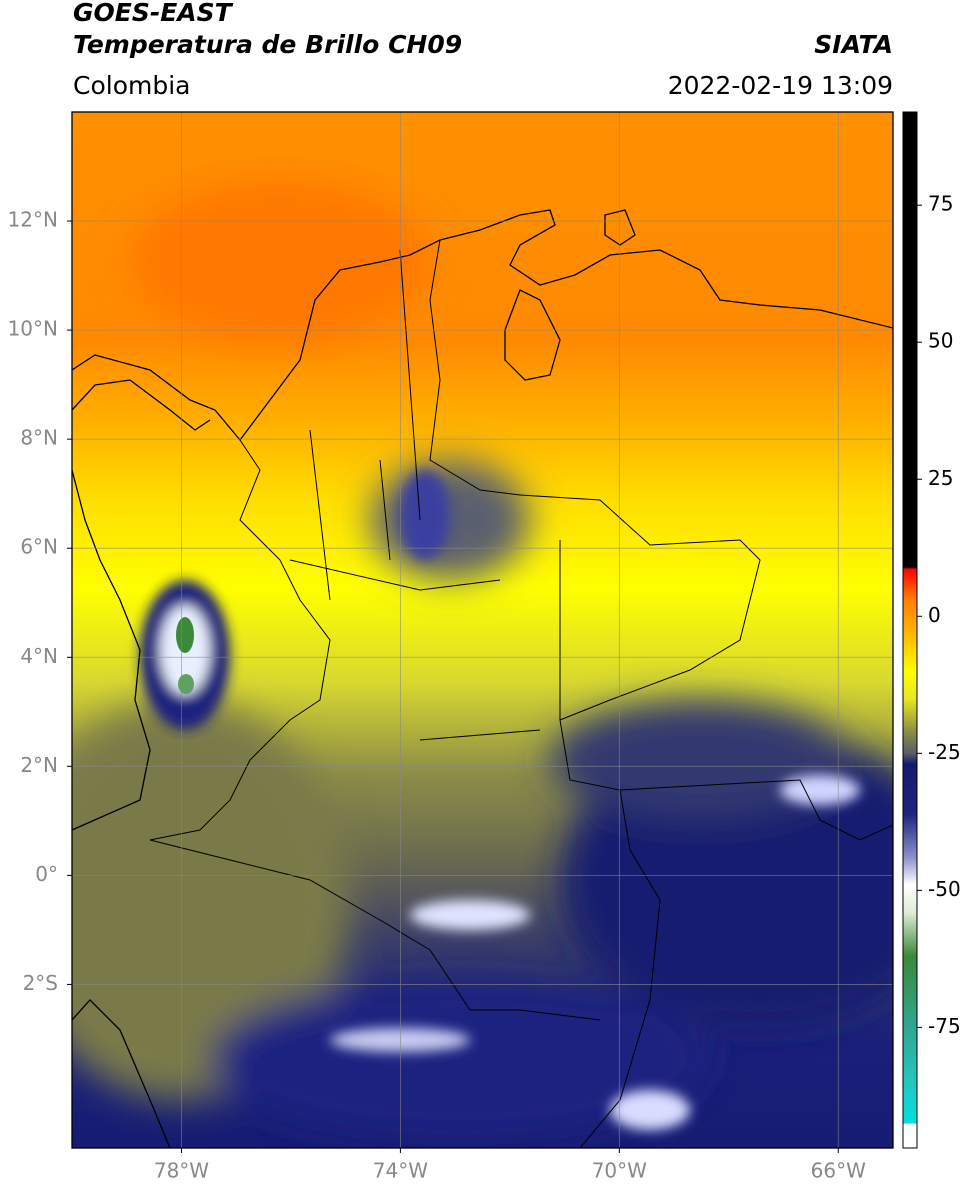  Describe the element at coordinates (940, 478) in the screenshot. I see `colorbar-tick-label: 25` at that location.